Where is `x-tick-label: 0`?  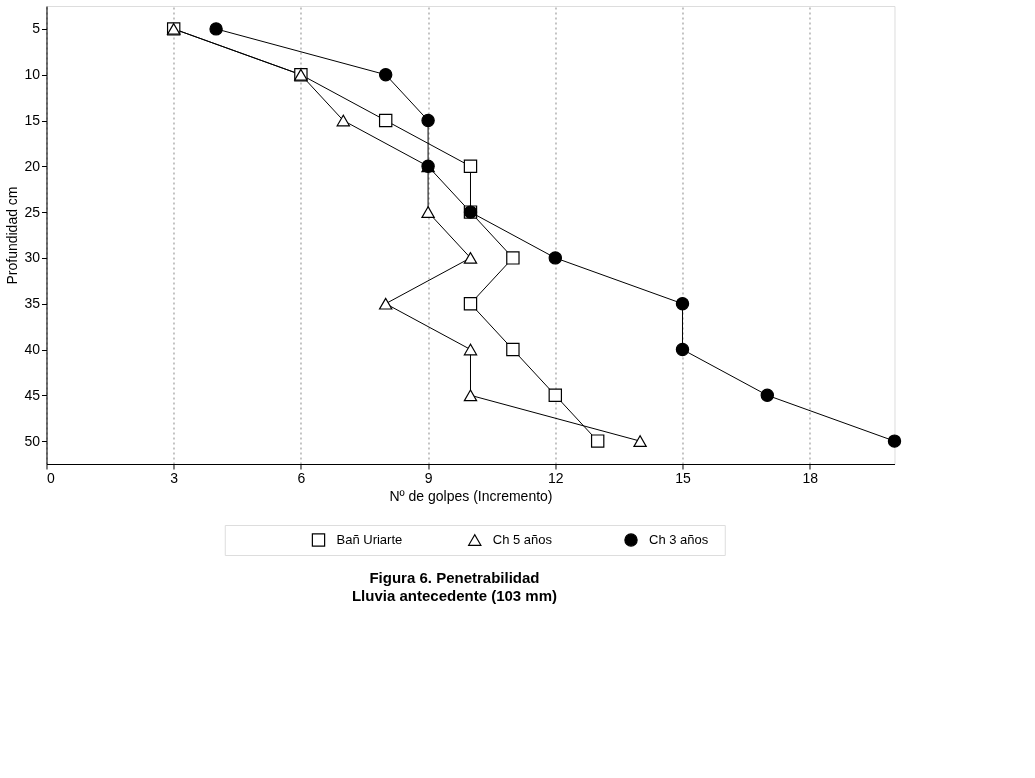 x-tick-label: 0 is located at coordinates (50, 477).